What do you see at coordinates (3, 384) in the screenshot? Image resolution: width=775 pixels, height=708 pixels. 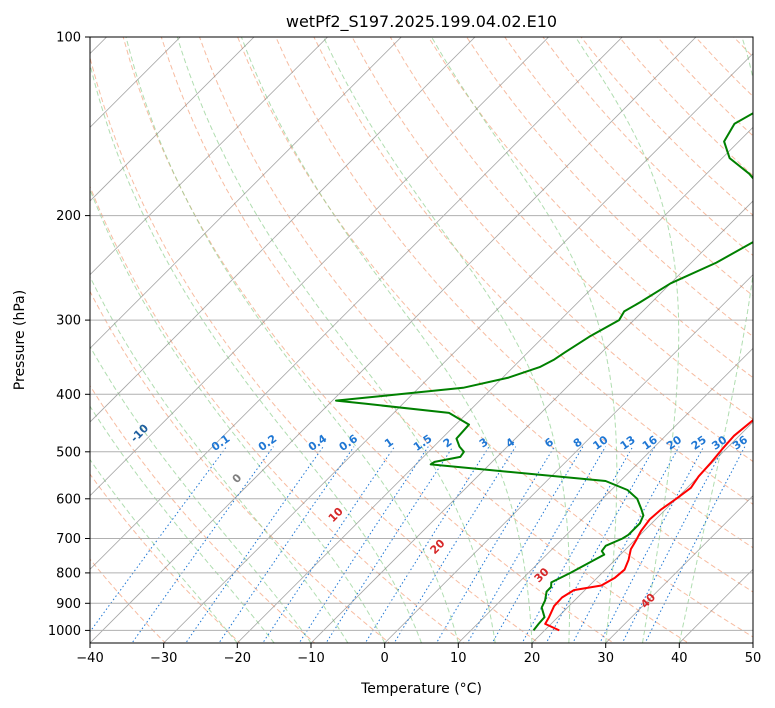 I see `dry-adiabat-label: -30` at bounding box center [3, 384].